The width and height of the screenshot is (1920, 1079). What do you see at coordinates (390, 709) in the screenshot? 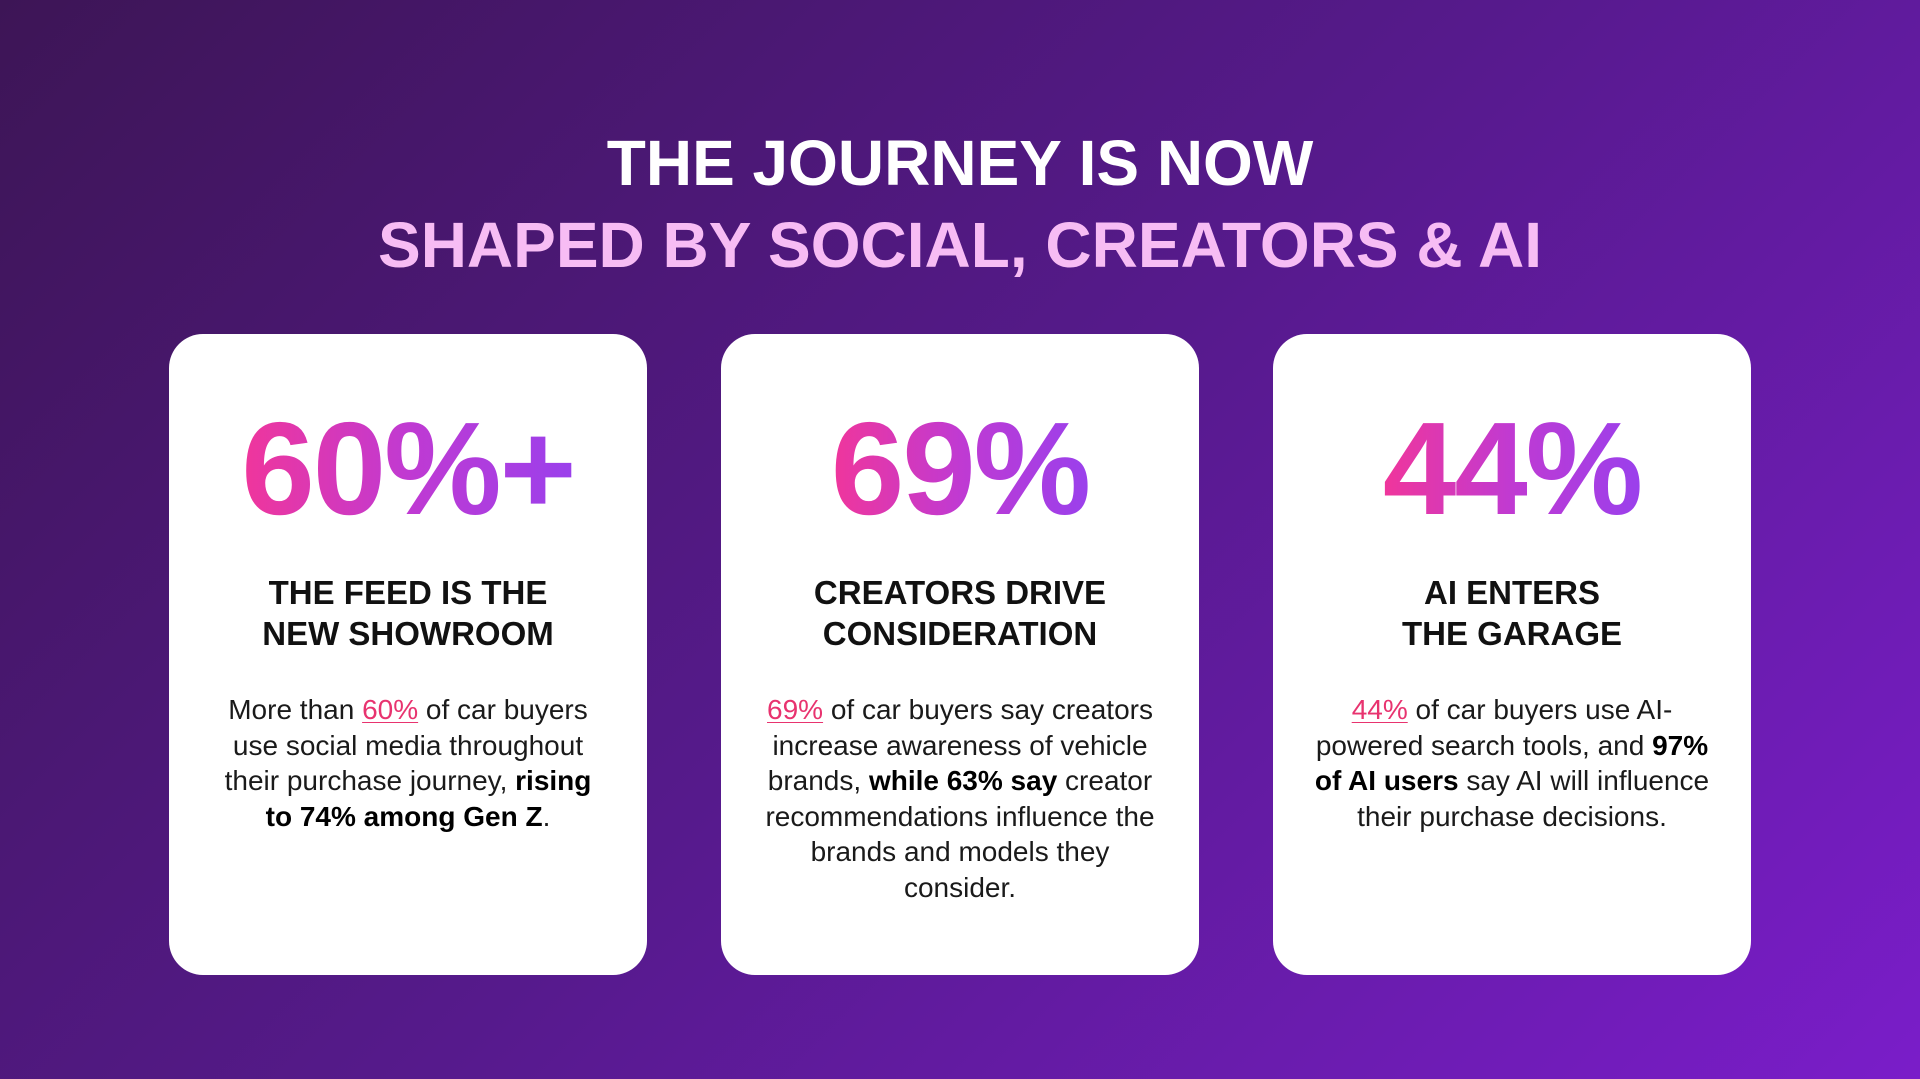
I see `highlight: 60%` at bounding box center [390, 709].